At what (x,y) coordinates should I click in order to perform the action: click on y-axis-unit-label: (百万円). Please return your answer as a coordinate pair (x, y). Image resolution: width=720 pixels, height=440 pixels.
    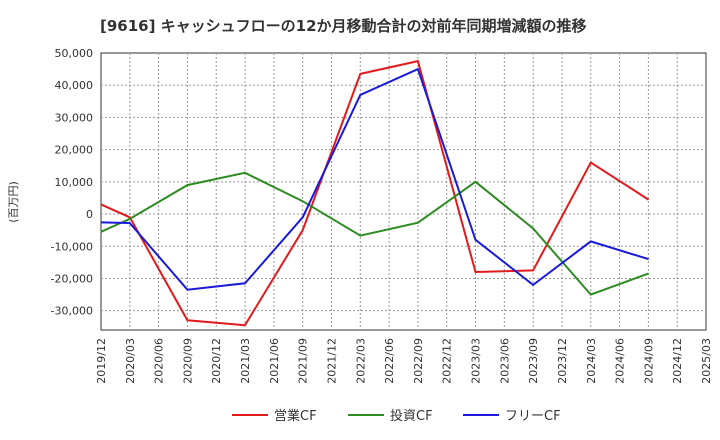
    Looking at the image, I should click on (13, 202).